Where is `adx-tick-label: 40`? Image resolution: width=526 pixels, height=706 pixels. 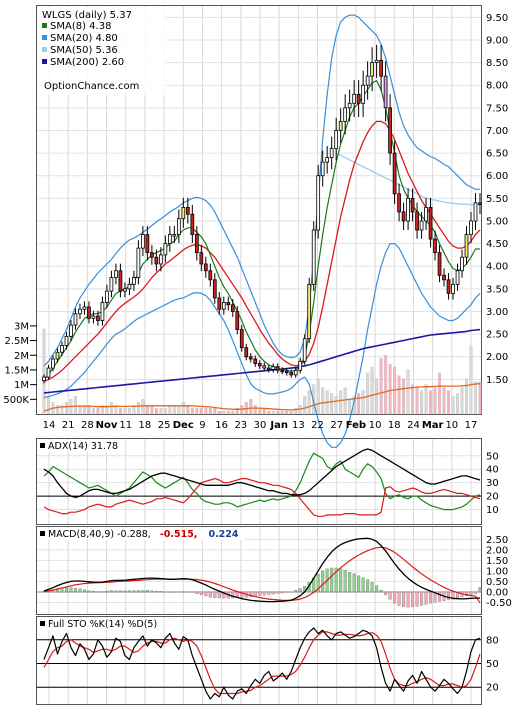 adx-tick-label: 40 is located at coordinates (492, 470).